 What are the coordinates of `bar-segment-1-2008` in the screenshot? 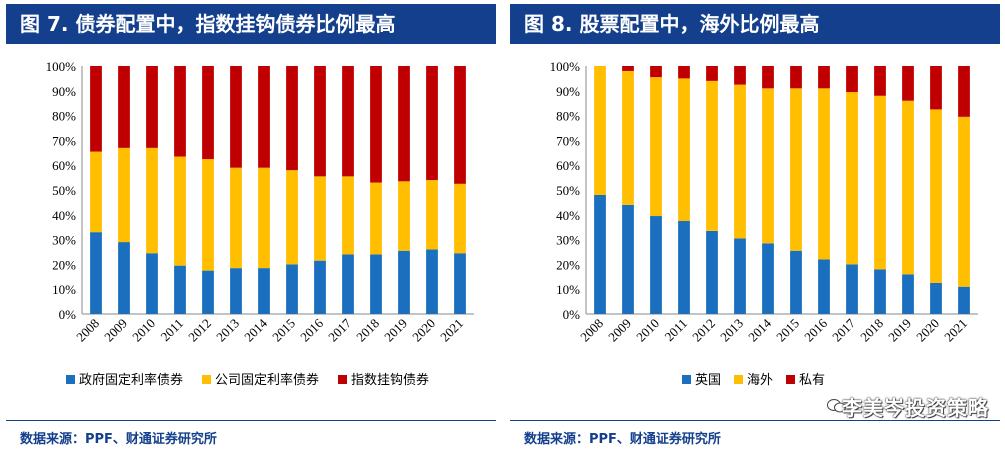 It's located at (96, 273).